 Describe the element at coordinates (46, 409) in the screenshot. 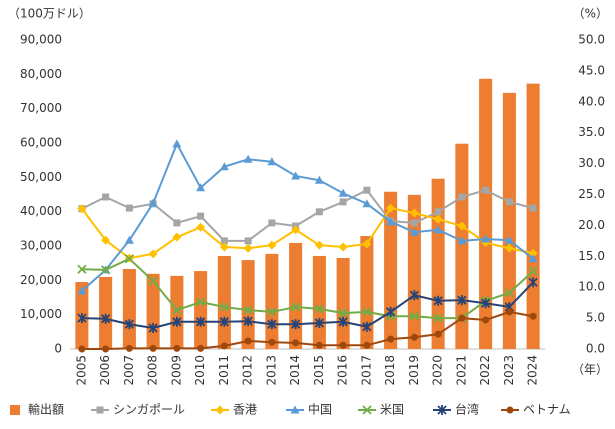

I see `legend-label: 輸出額` at that location.